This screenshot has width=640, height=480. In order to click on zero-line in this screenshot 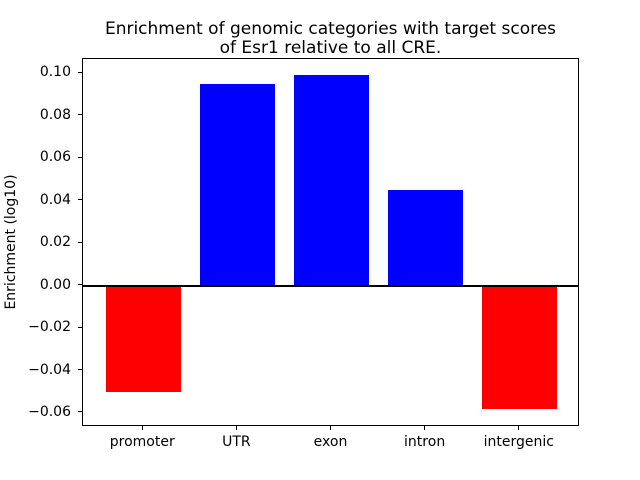, I will do `click(330, 285)`.